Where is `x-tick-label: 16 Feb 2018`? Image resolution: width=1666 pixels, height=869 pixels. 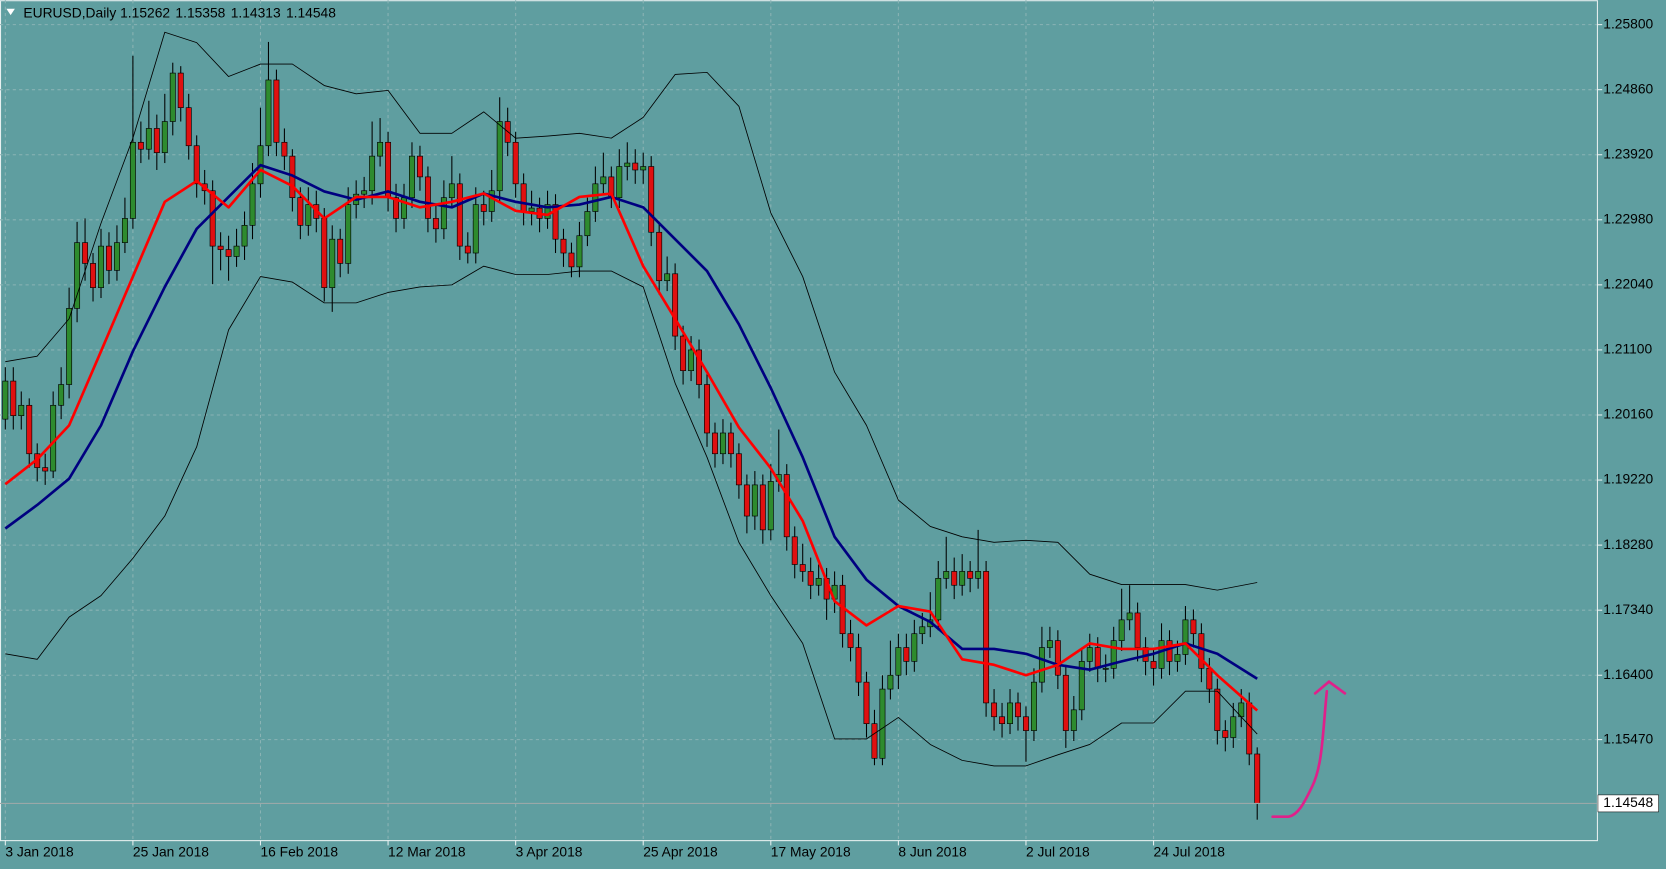 x-tick-label: 16 Feb 2018 is located at coordinates (299, 852).